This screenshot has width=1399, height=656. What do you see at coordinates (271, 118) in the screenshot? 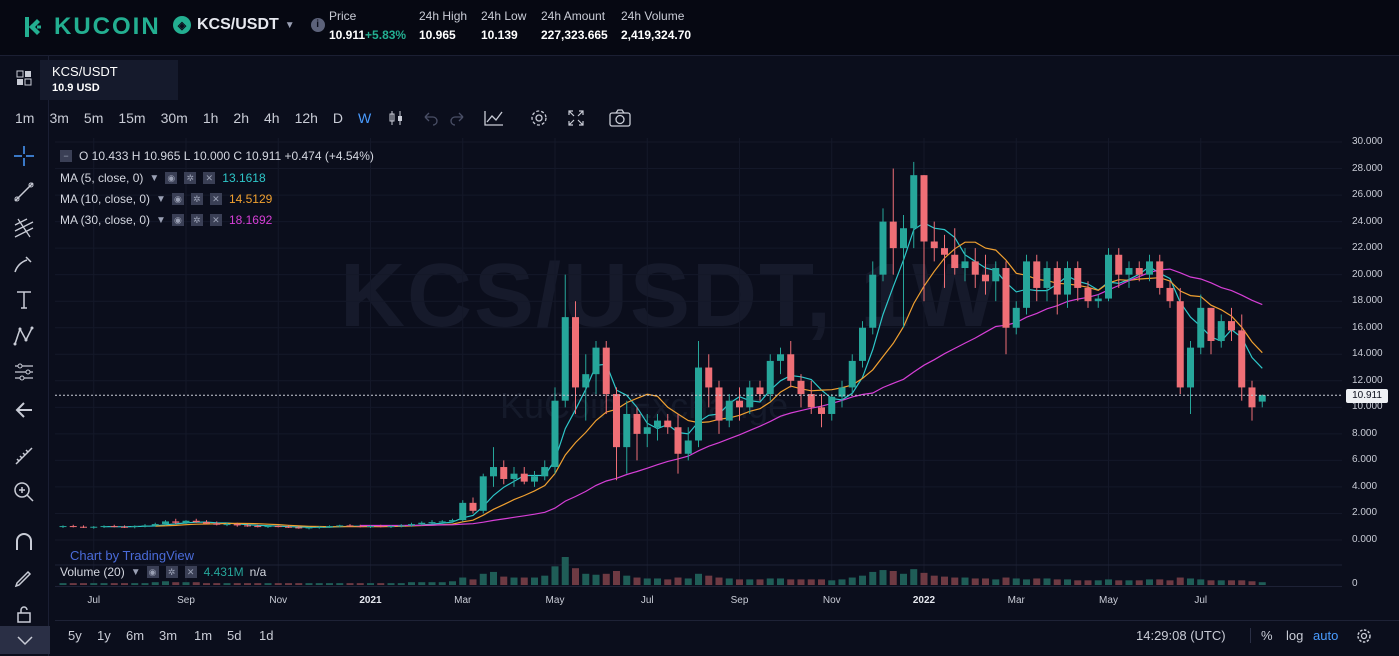
I see `timeframe-4h: 4h` at bounding box center [271, 118].